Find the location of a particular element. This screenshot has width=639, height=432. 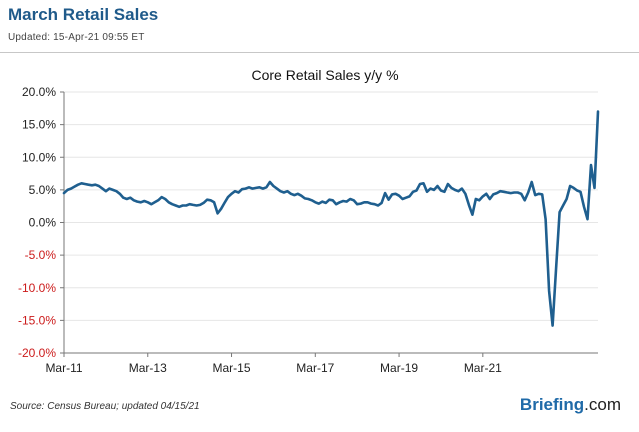

source-note: Source: Census Bureau; updated 04/15/21 is located at coordinates (105, 406).